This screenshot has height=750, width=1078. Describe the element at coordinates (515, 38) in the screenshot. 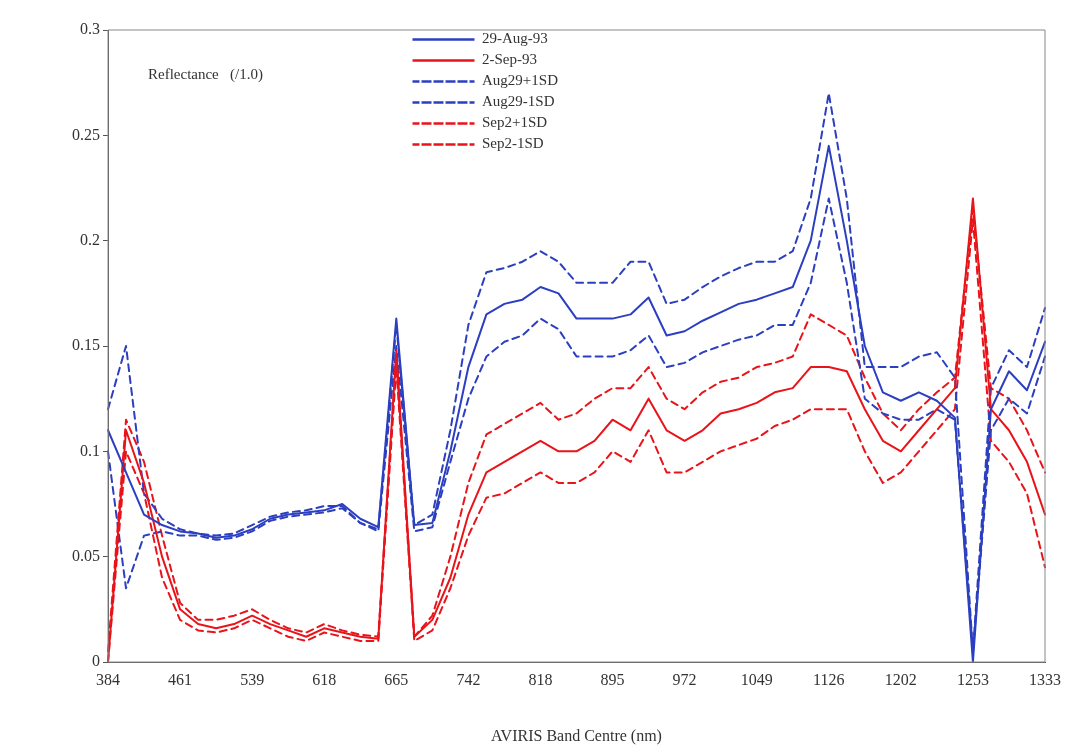

I see `legend-label: 29-Aug-93` at that location.